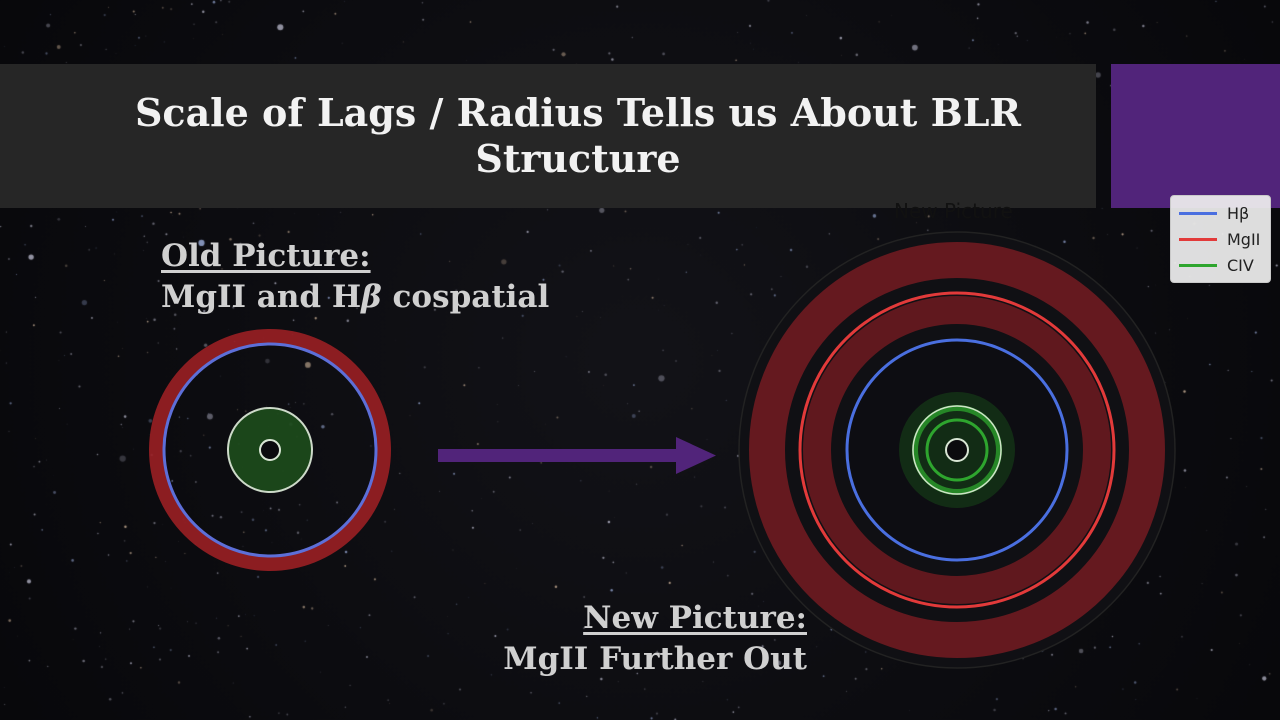  What do you see at coordinates (266, 256) in the screenshot?
I see `old-picture-heading: Old Picture:` at bounding box center [266, 256].